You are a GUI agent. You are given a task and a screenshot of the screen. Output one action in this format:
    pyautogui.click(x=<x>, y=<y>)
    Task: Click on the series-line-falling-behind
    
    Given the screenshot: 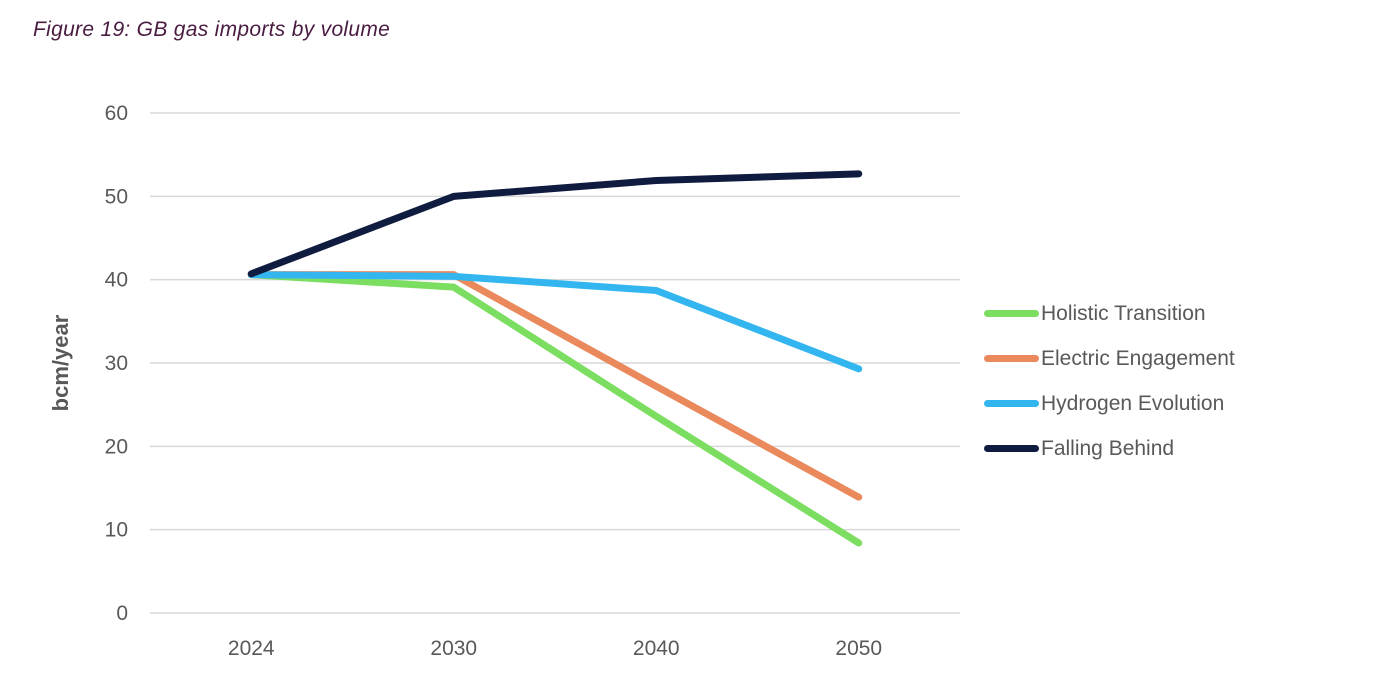 What is the action you would take?
    pyautogui.click(x=555, y=224)
    